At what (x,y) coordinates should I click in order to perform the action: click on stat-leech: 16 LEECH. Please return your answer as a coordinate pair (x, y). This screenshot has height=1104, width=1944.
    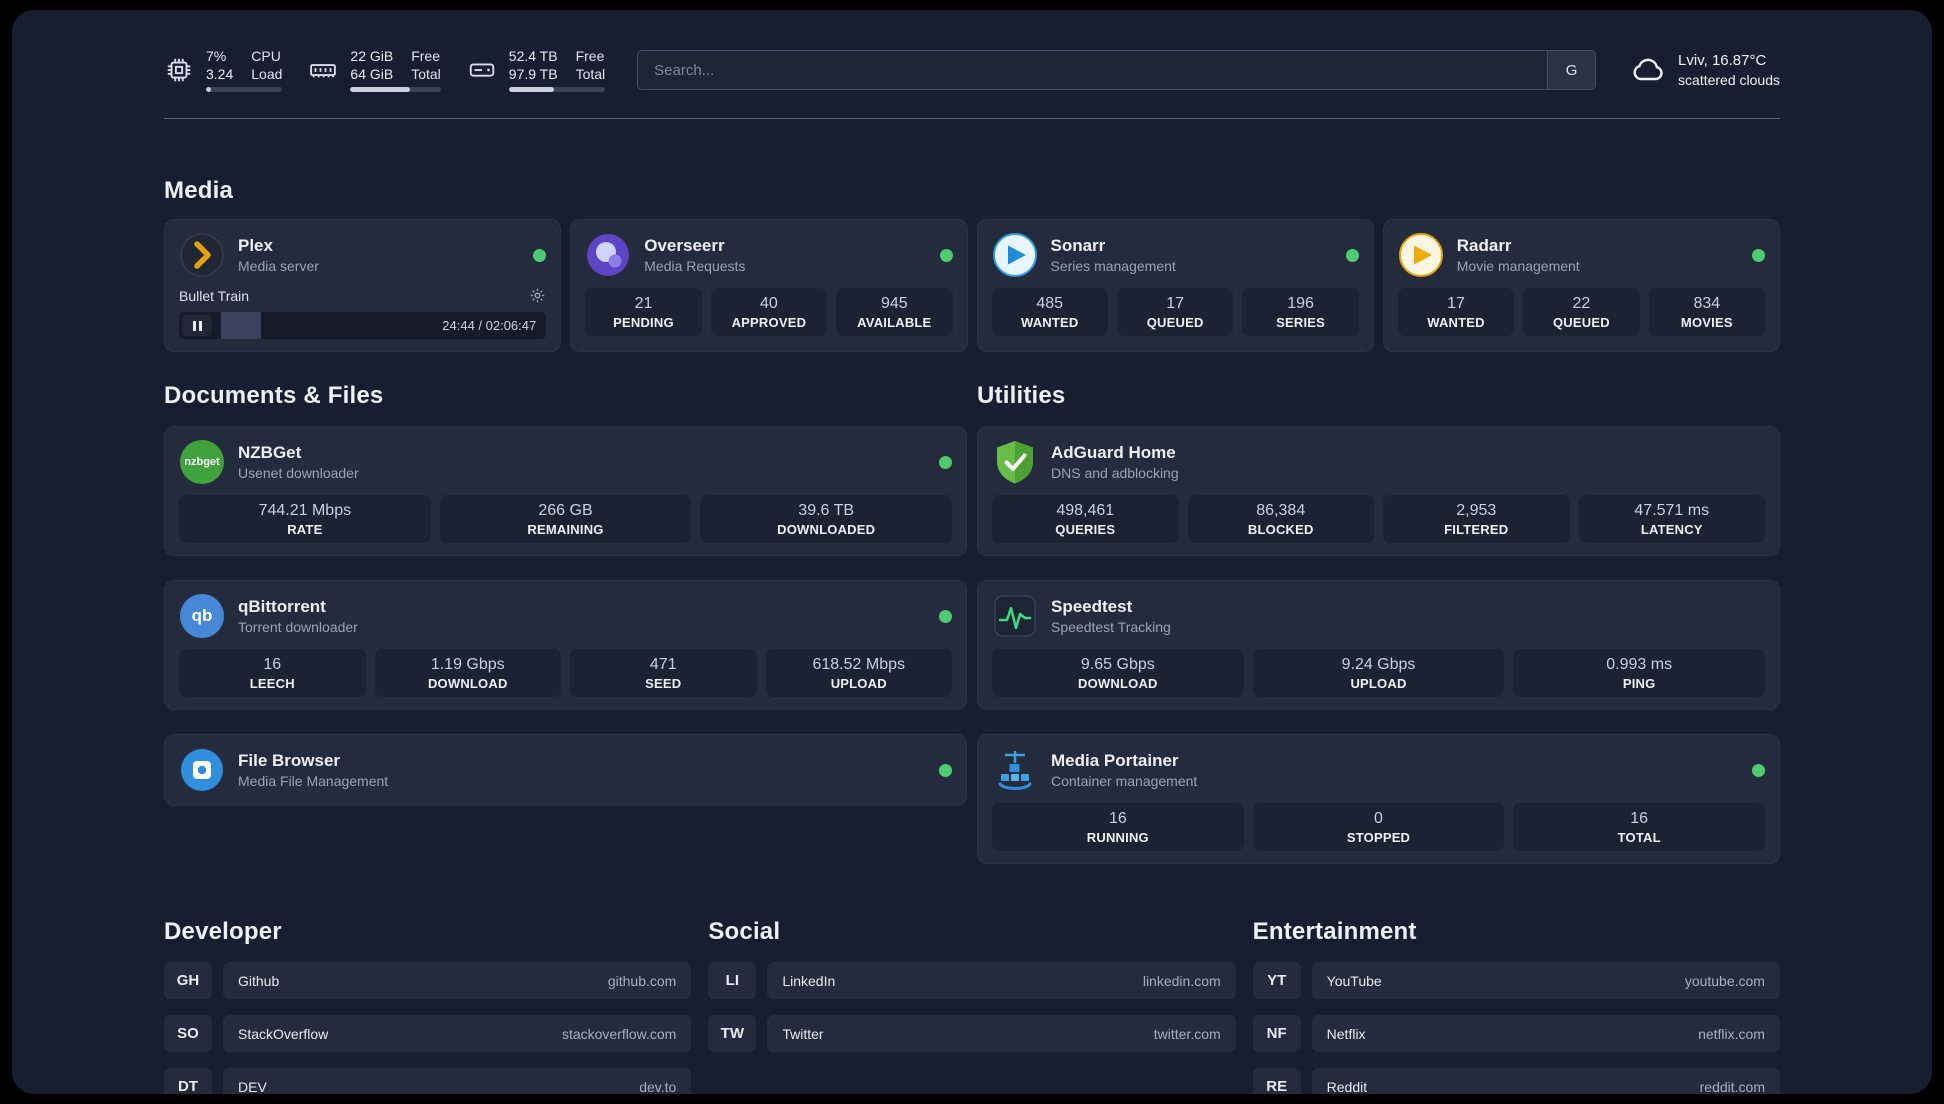
    Looking at the image, I should click on (272, 673).